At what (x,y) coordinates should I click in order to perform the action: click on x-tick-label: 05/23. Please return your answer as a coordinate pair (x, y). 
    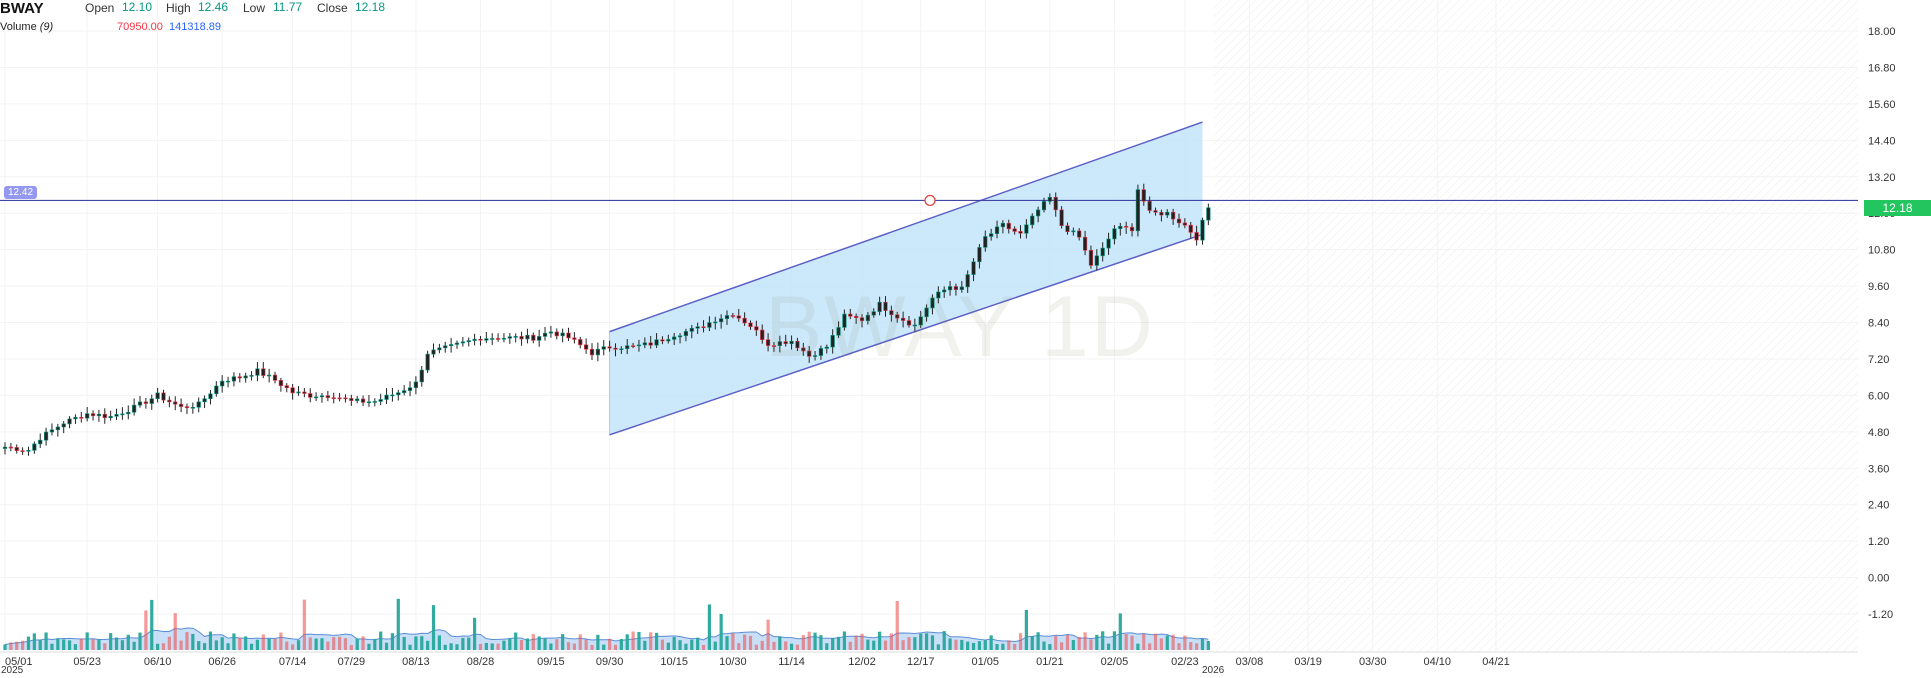
    Looking at the image, I should click on (87, 662).